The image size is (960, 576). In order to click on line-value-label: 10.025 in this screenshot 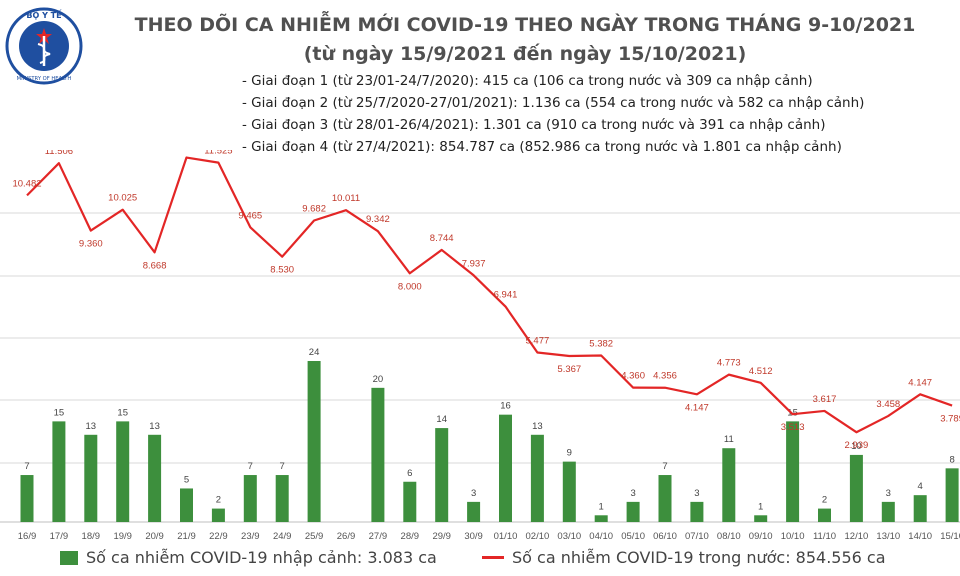, I will do `click(122, 198)`.